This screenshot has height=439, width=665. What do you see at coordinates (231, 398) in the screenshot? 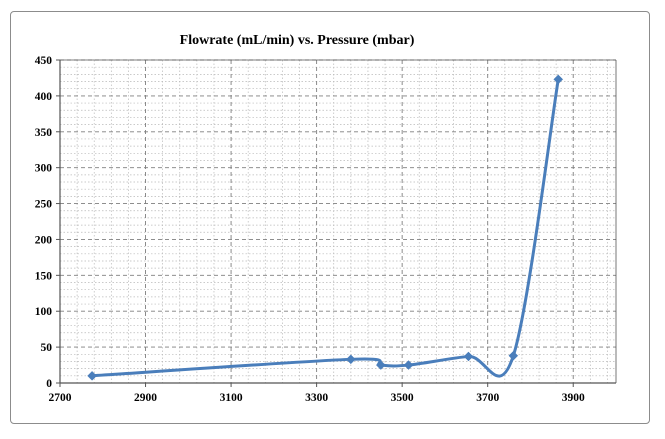
I see `x-tick-label: 3100` at bounding box center [231, 398].